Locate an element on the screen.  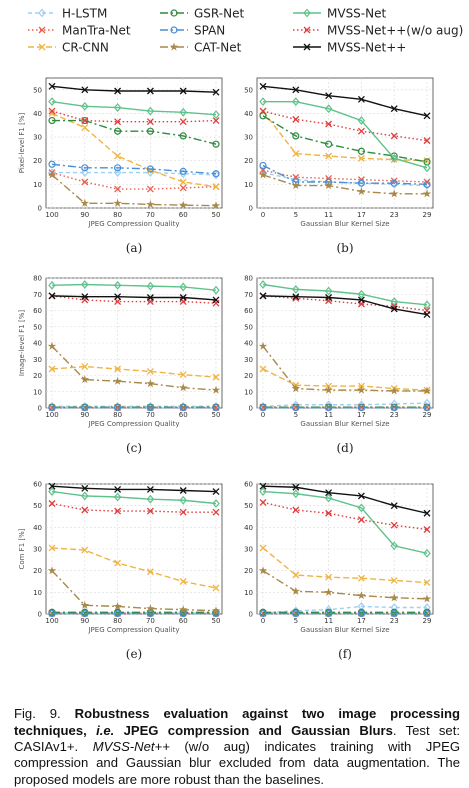
y-tick-label: 60 is located at coordinates (248, 311).